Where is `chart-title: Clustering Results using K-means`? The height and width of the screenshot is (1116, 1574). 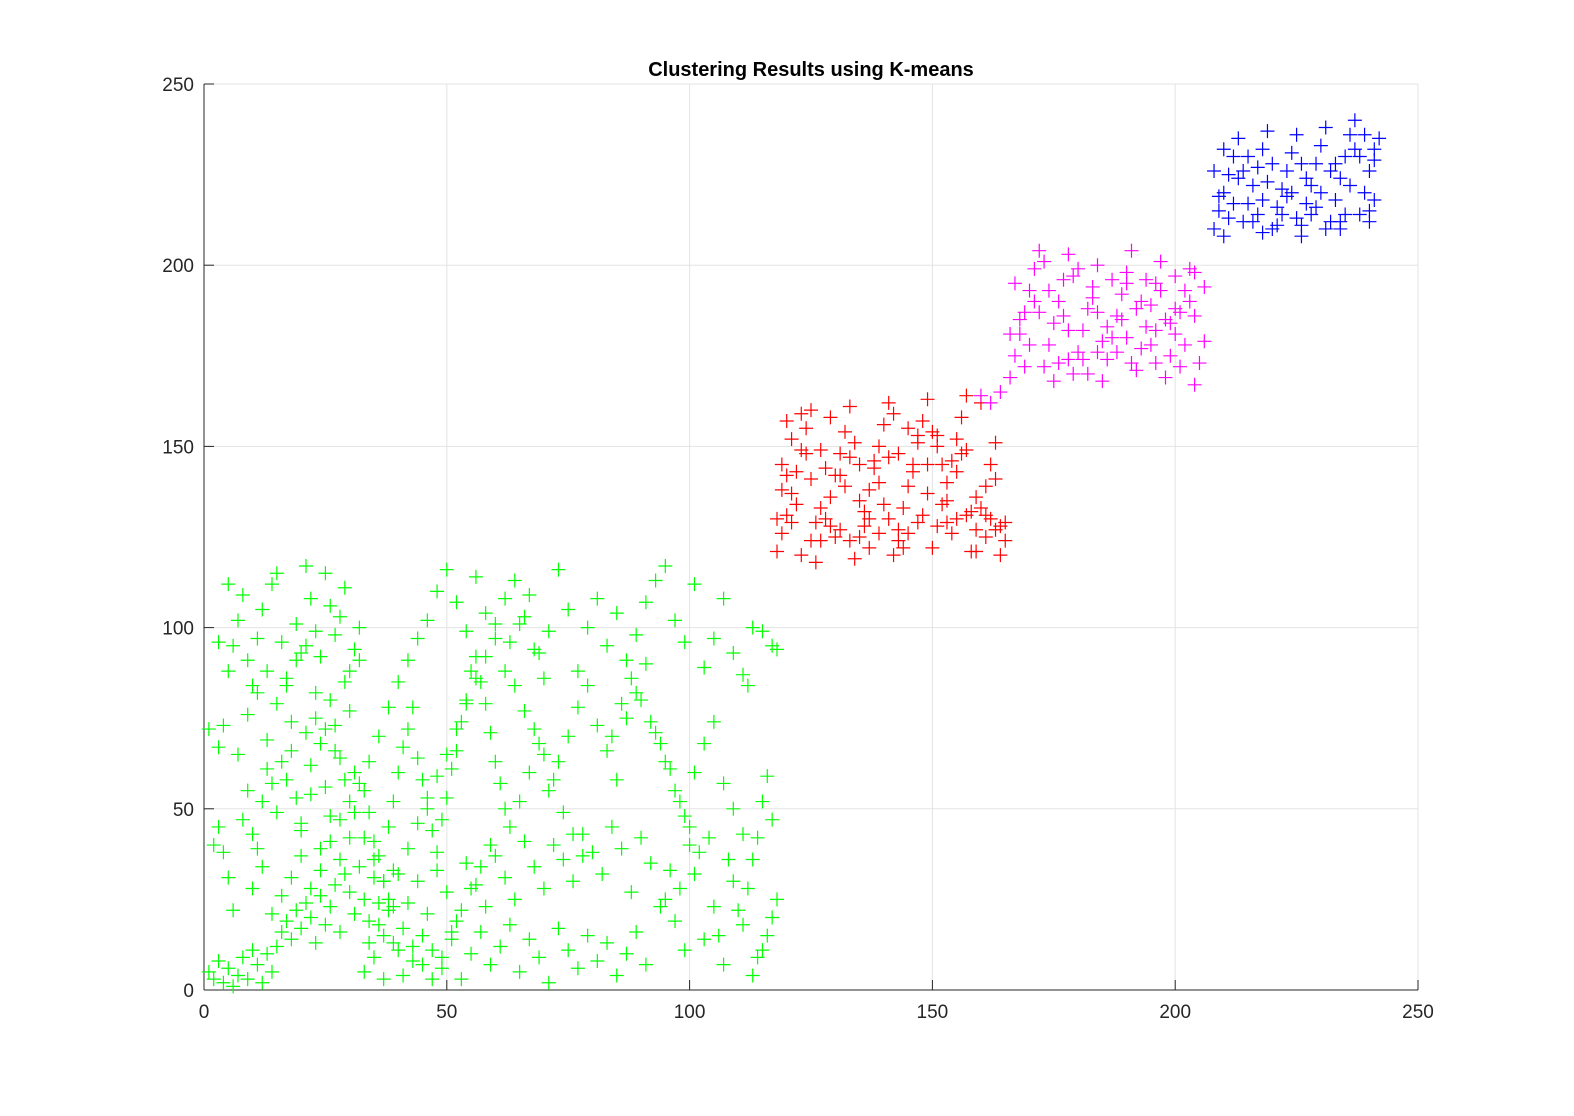
chart-title: Clustering Results using K-means is located at coordinates (811, 70).